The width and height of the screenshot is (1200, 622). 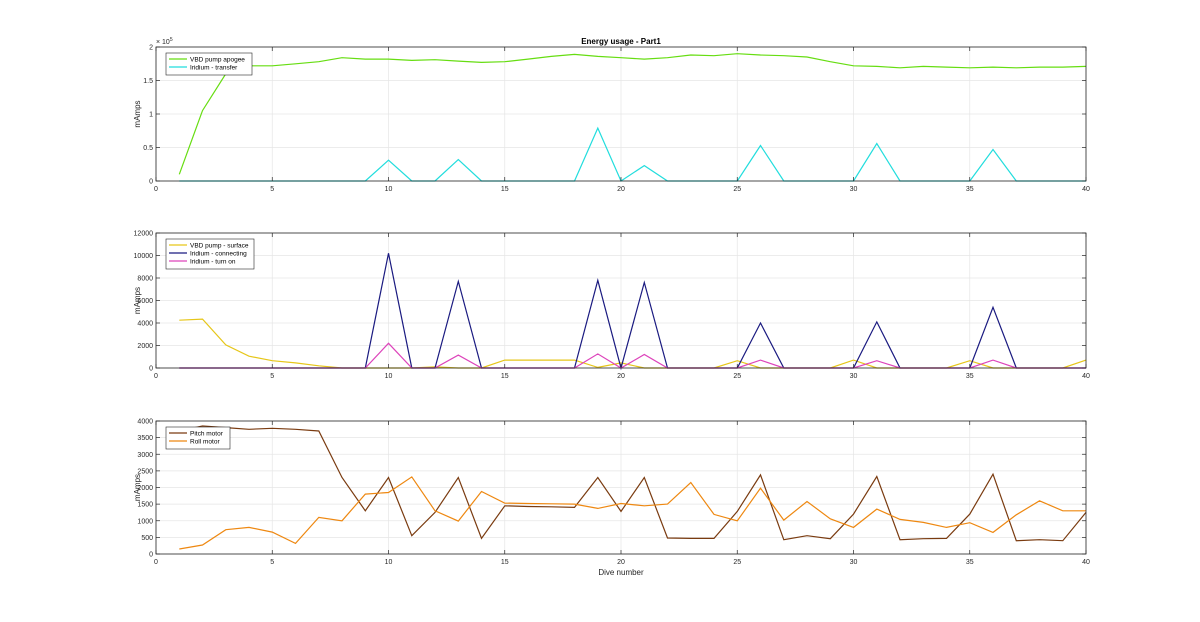 What do you see at coordinates (145, 279) in the screenshot?
I see `y-tick-label: 8000` at bounding box center [145, 279].